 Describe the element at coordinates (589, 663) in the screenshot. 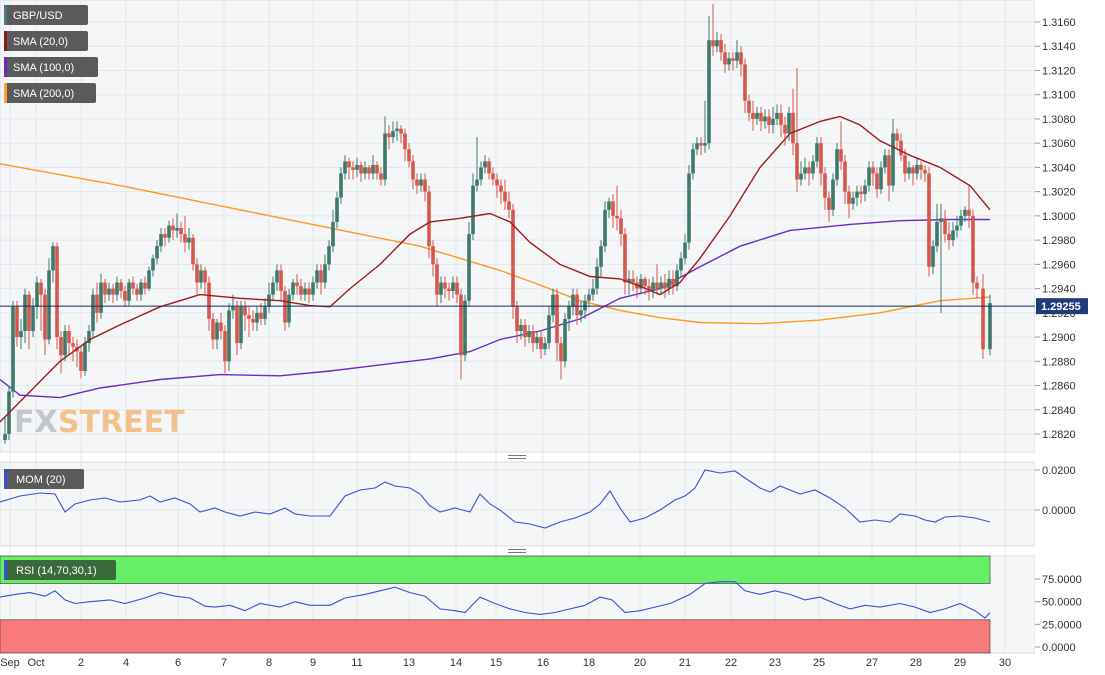

I see `x-tick-label: 18` at that location.